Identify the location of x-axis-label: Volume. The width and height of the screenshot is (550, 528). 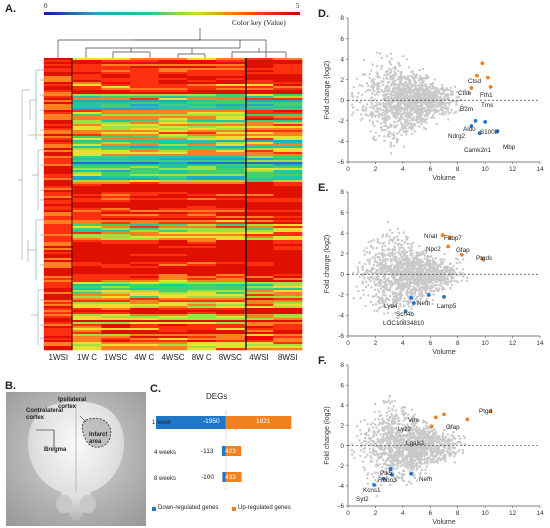
(443, 352).